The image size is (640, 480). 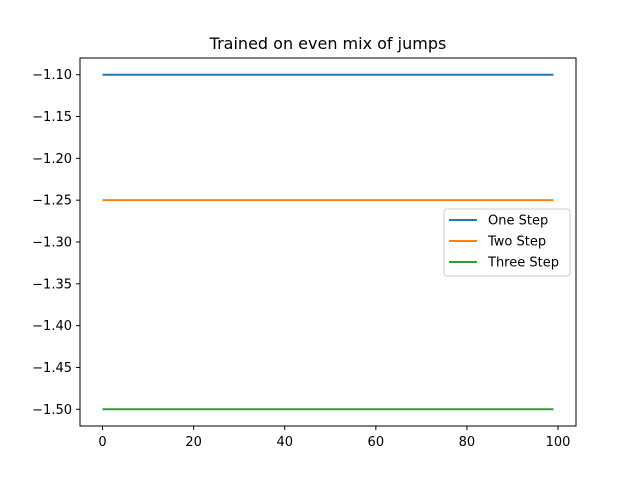 What do you see at coordinates (558, 442) in the screenshot?
I see `x-tick-label: 100` at bounding box center [558, 442].